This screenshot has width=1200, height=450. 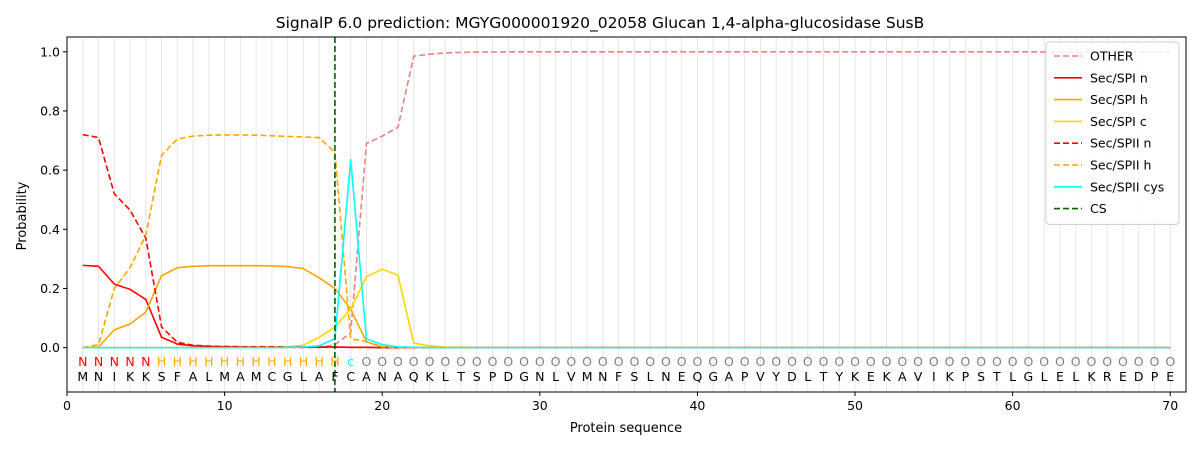 I want to click on x-tick-label: 10, so click(x=225, y=405).